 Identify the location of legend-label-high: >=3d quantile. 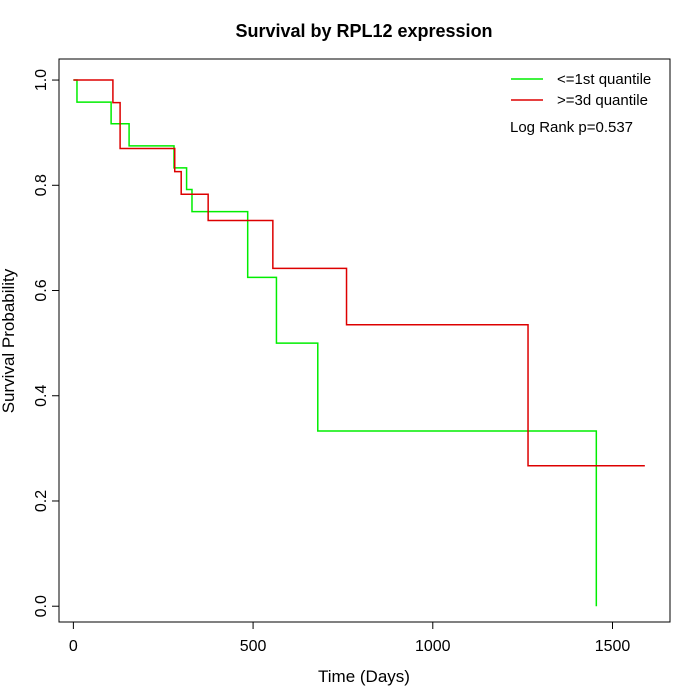
(602, 100).